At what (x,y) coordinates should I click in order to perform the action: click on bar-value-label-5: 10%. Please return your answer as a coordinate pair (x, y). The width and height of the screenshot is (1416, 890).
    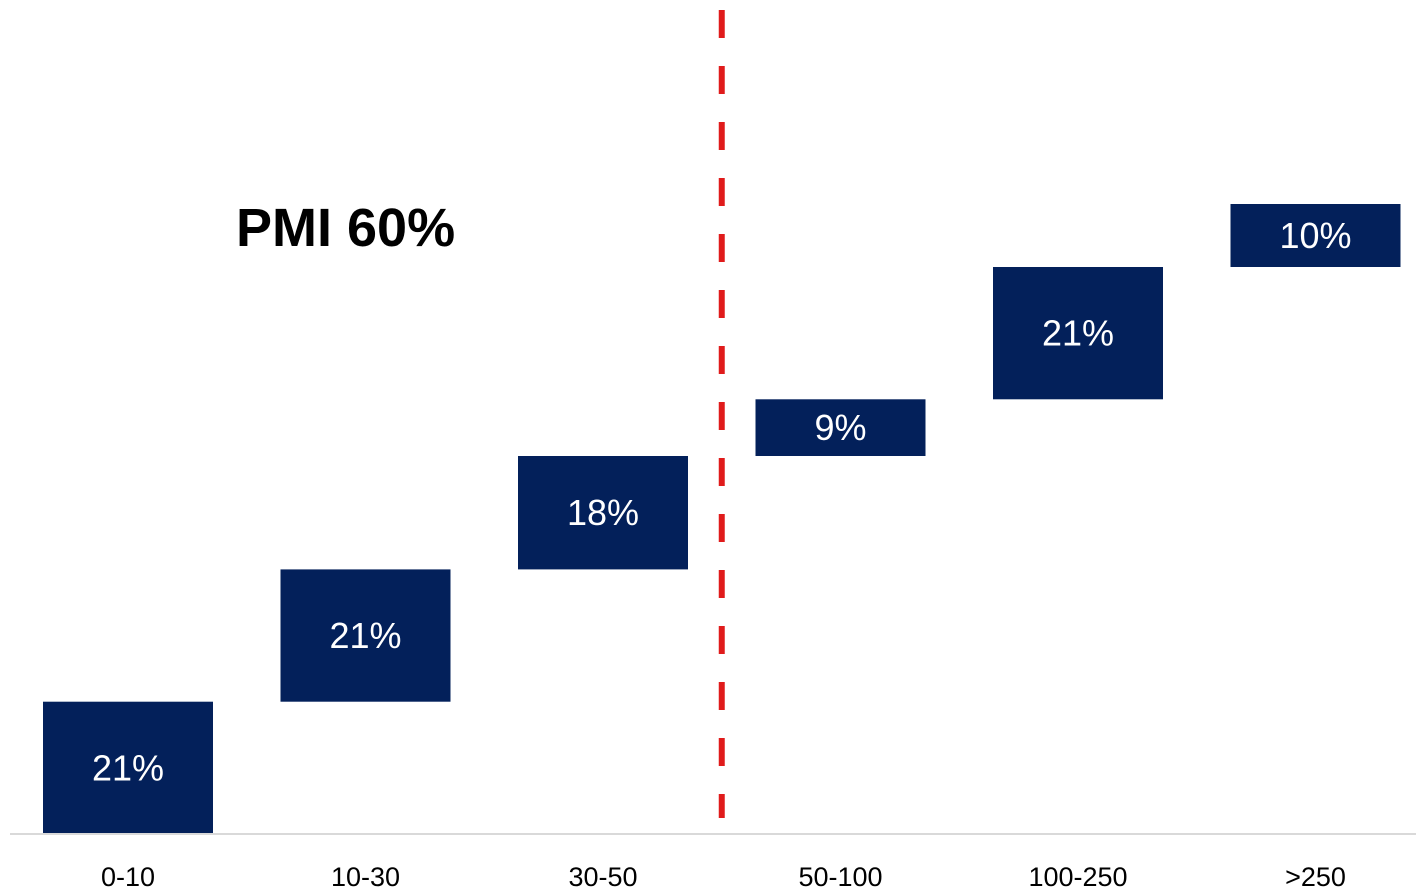
    Looking at the image, I should click on (1315, 235).